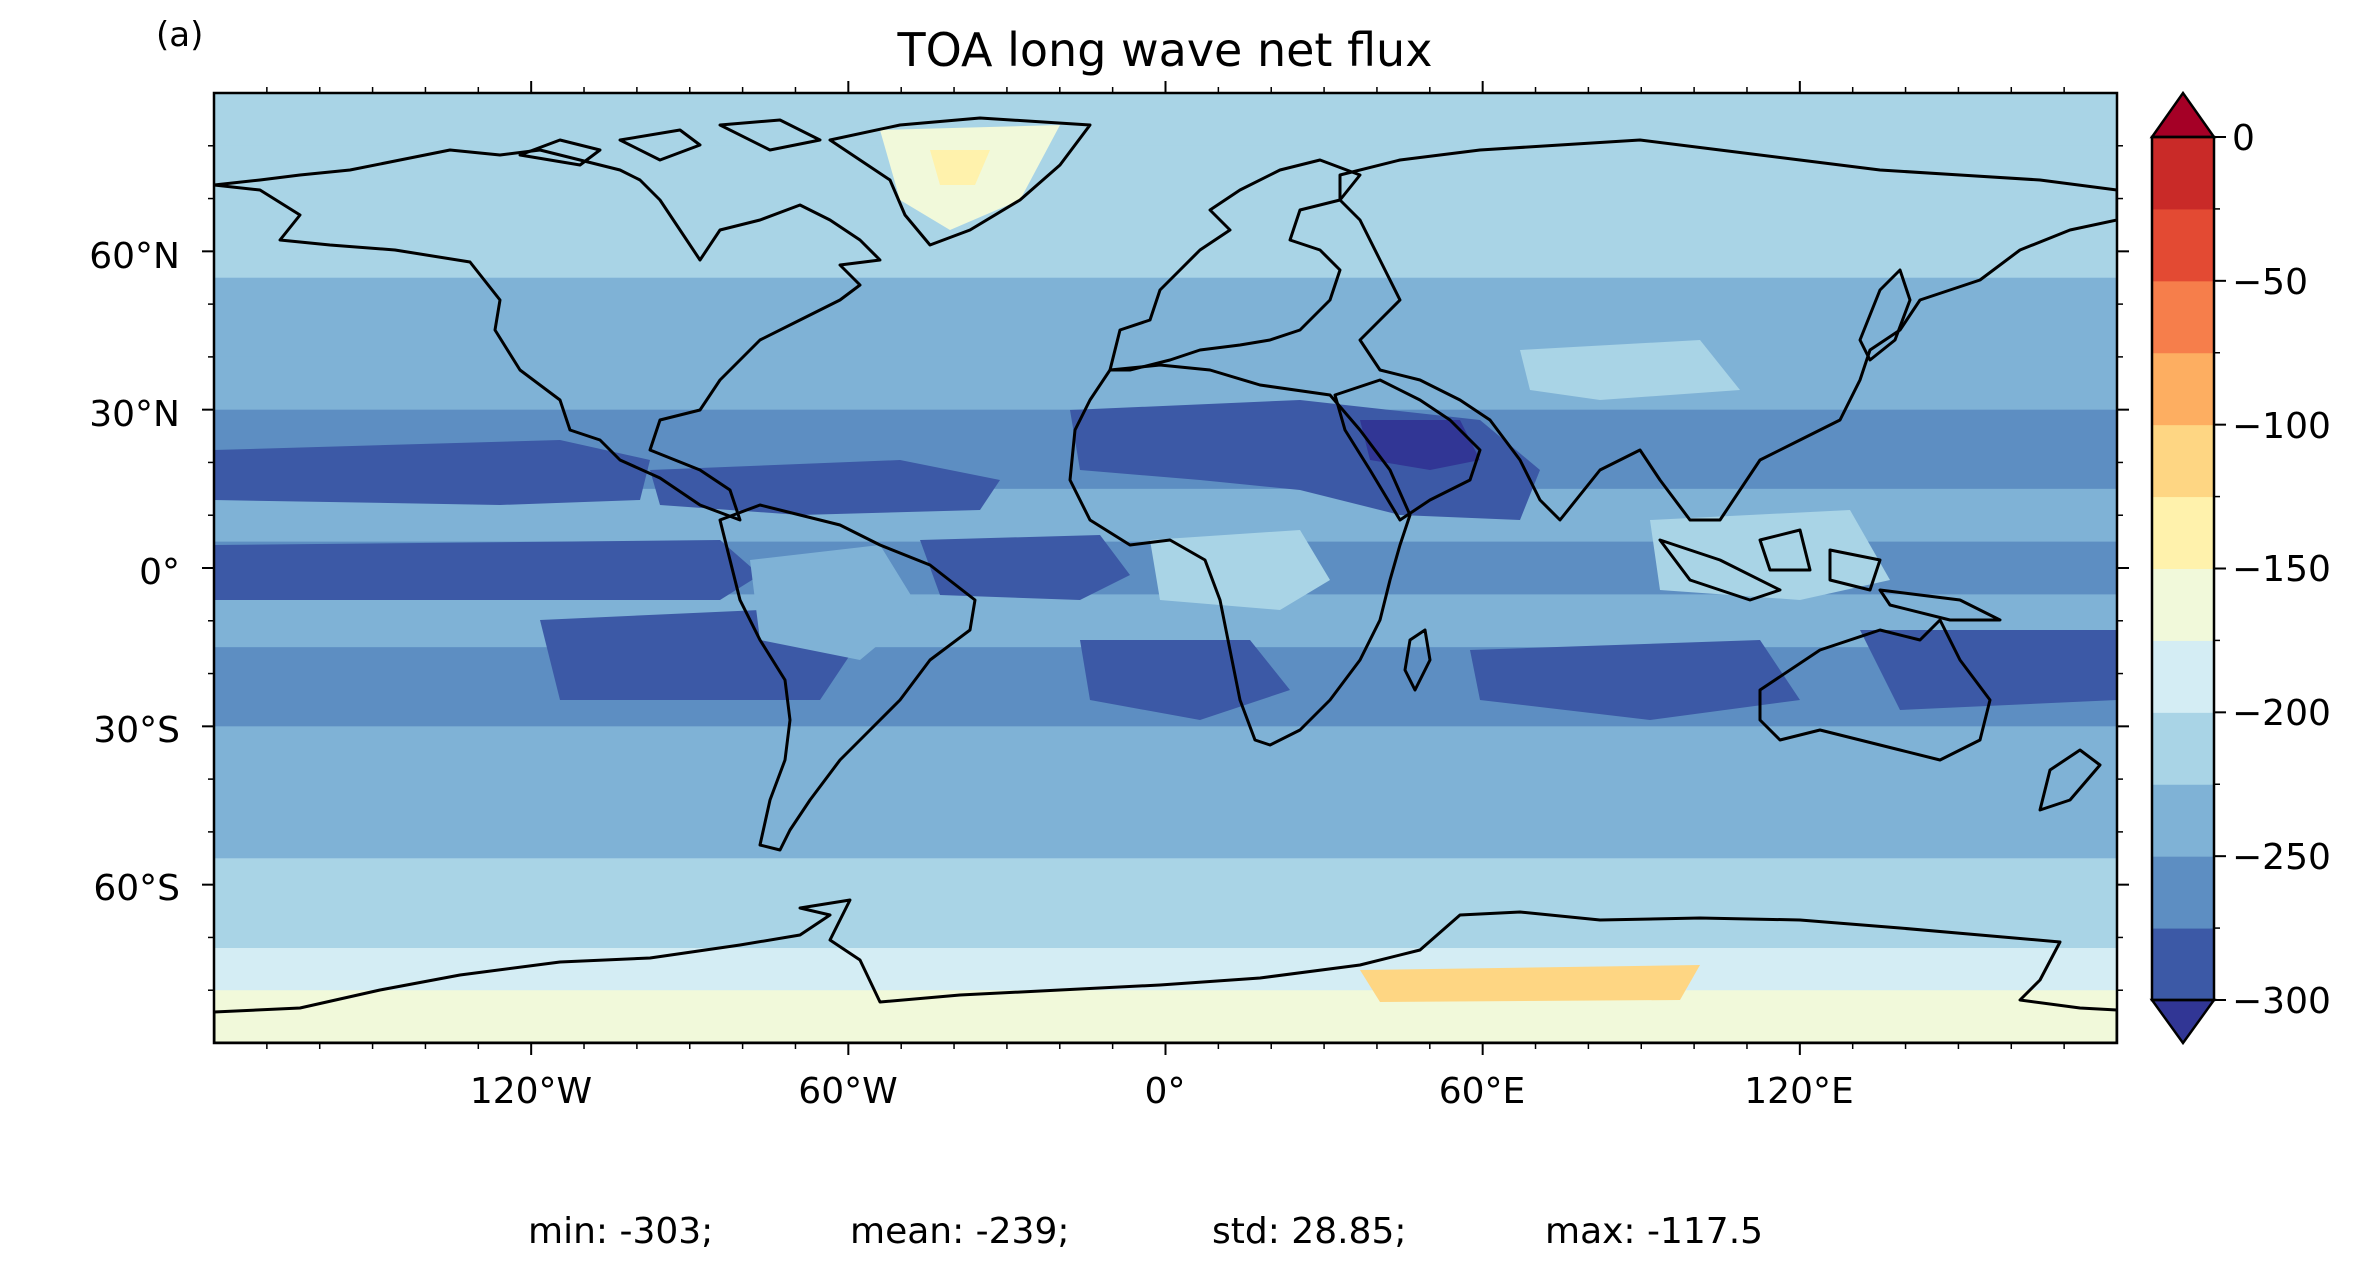 Image resolution: width=2362 pixels, height=1263 pixels. What do you see at coordinates (2281, 857) in the screenshot?
I see `colorbar-tick-label-m250: −250` at bounding box center [2281, 857].